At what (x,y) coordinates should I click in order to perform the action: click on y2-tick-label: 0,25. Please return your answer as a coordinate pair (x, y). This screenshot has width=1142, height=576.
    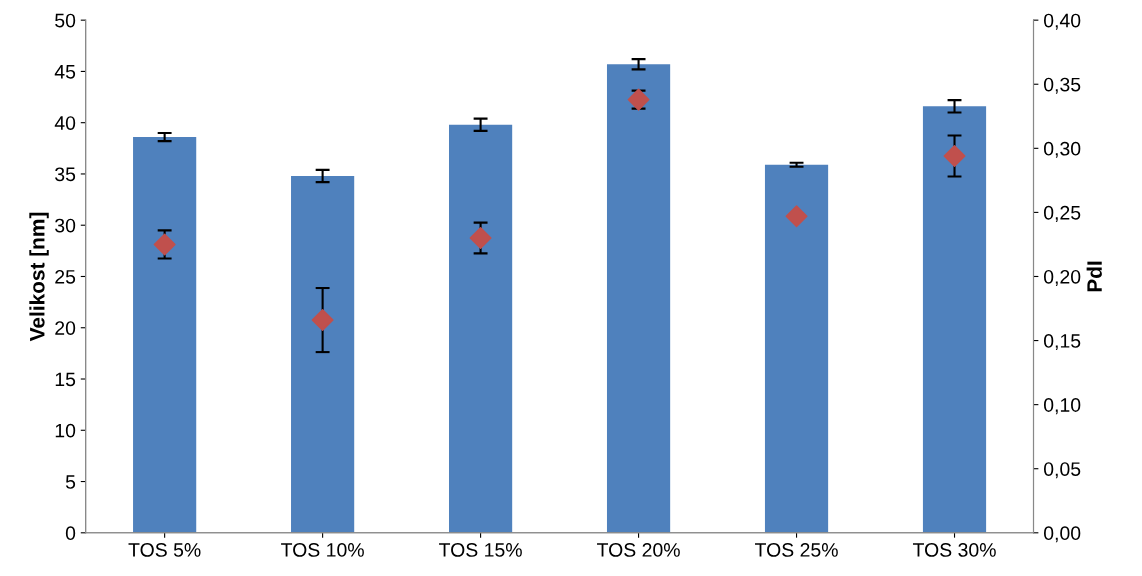
    Looking at the image, I should click on (1062, 213).